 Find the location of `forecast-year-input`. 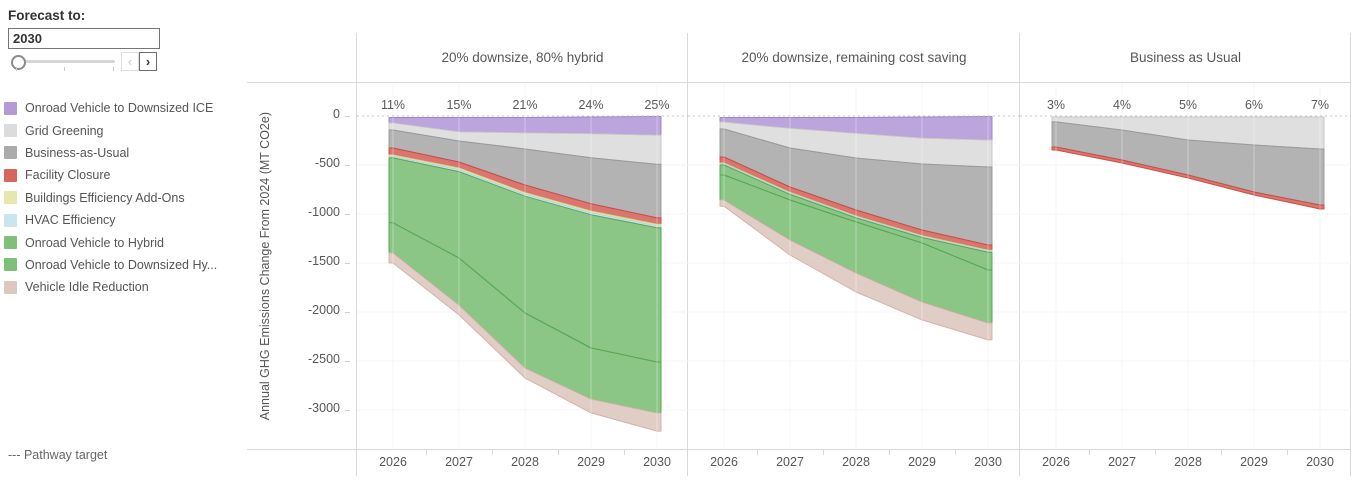

forecast-year-input is located at coordinates (84, 38).